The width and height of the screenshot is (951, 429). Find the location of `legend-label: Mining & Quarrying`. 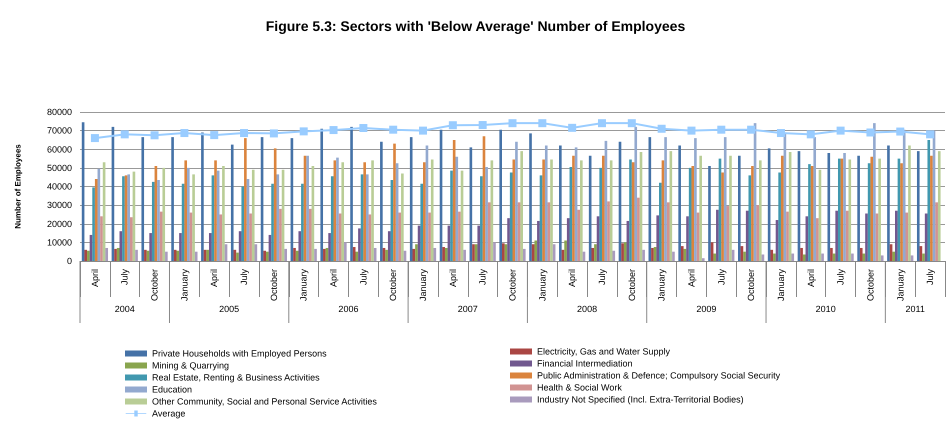

legend-label: Mining & Quarrying is located at coordinates (191, 365).